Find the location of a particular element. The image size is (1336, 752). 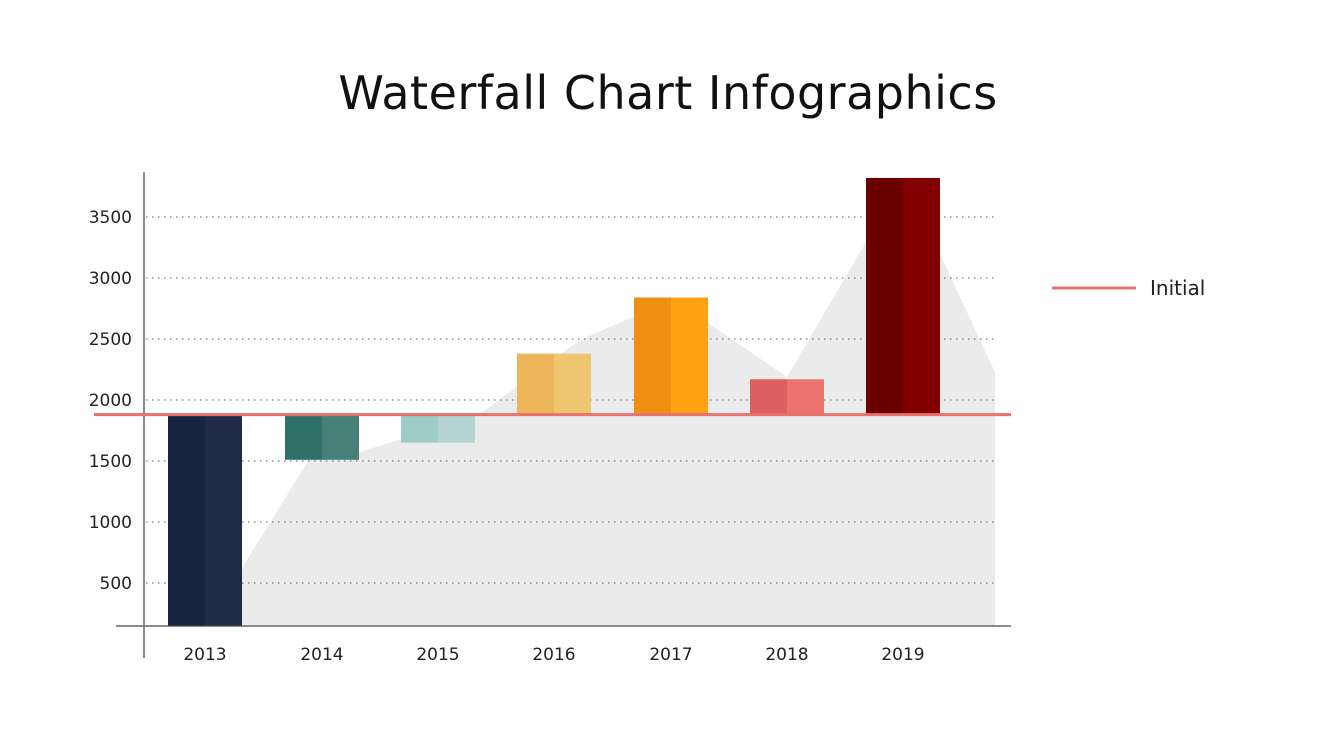

bar-2018 is located at coordinates (787, 397).